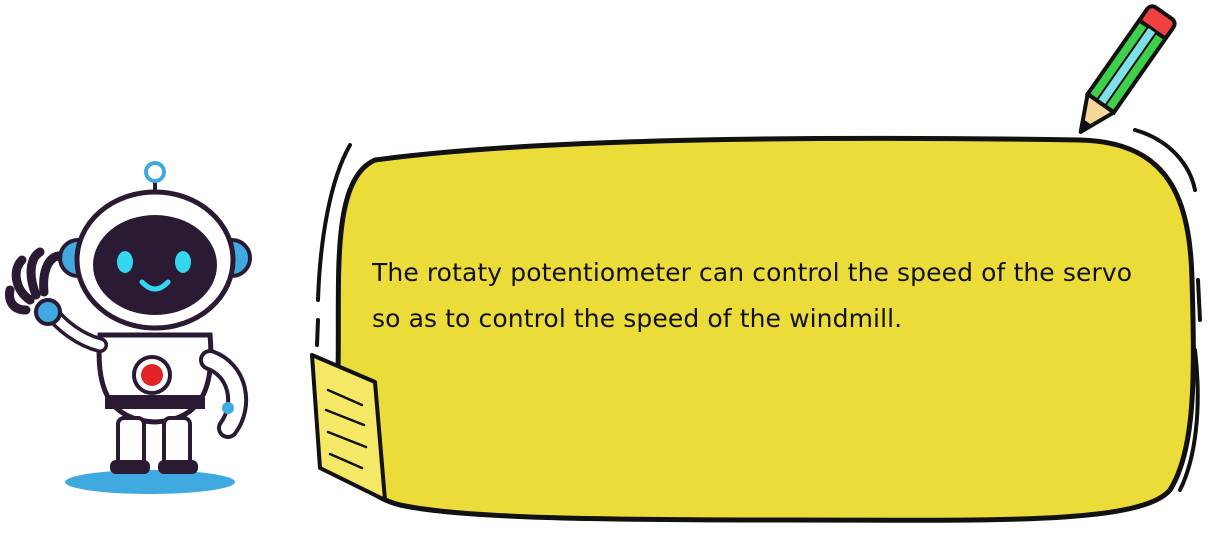  What do you see at coordinates (128, 327) in the screenshot?
I see `robot-mascot-icon` at bounding box center [128, 327].